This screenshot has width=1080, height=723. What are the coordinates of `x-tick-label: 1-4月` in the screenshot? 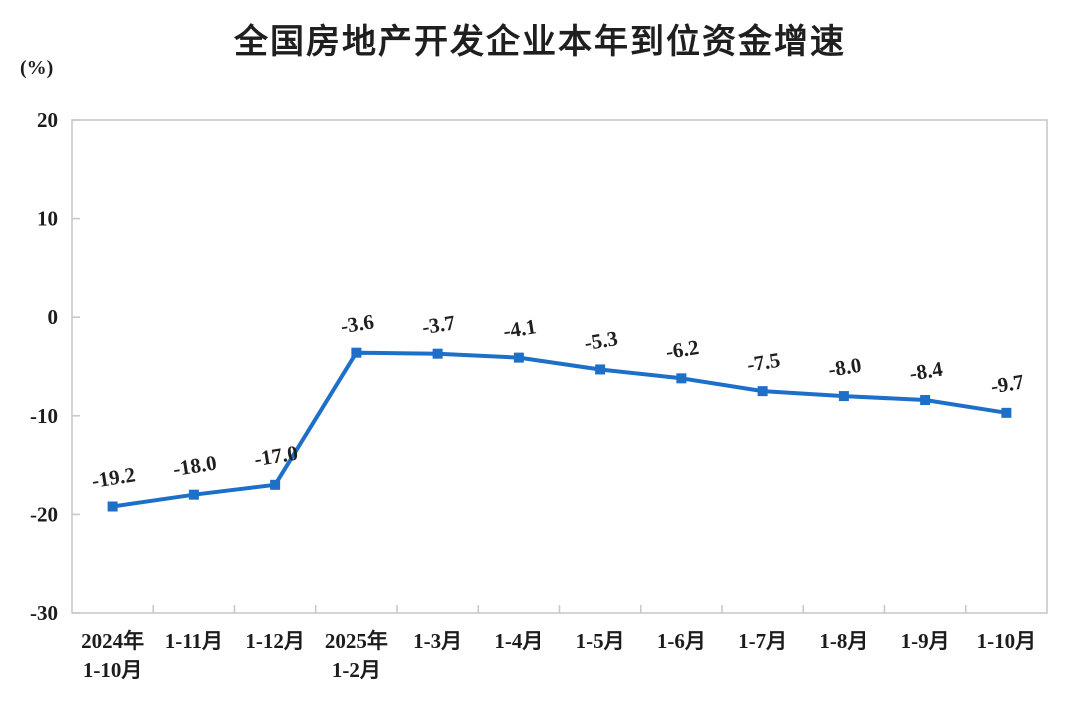 It's located at (518, 641).